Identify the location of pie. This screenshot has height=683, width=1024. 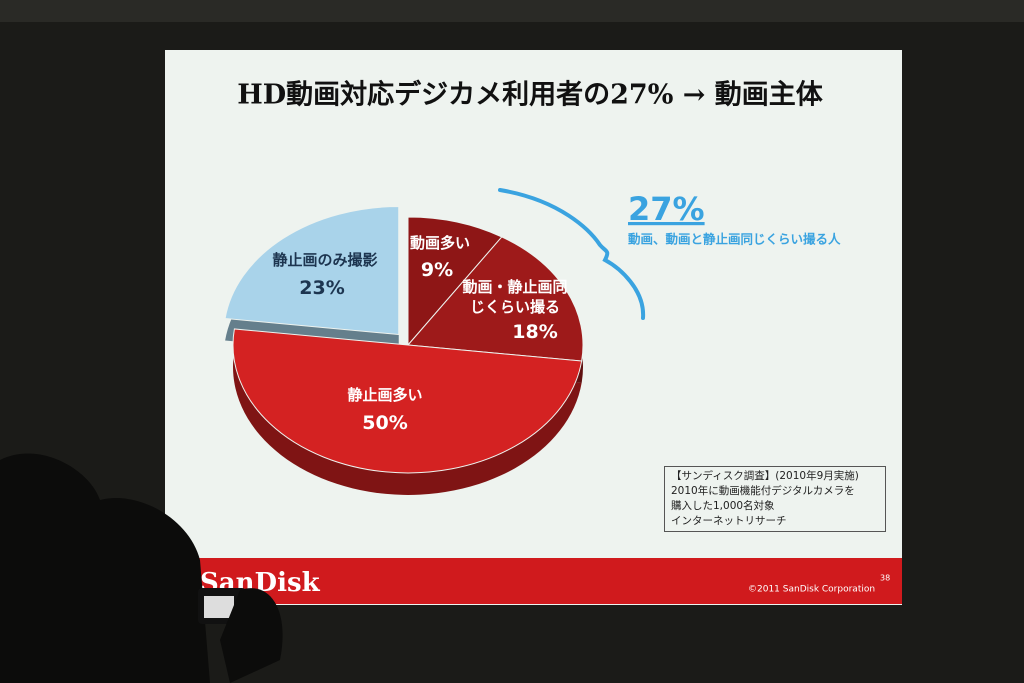
(404, 350).